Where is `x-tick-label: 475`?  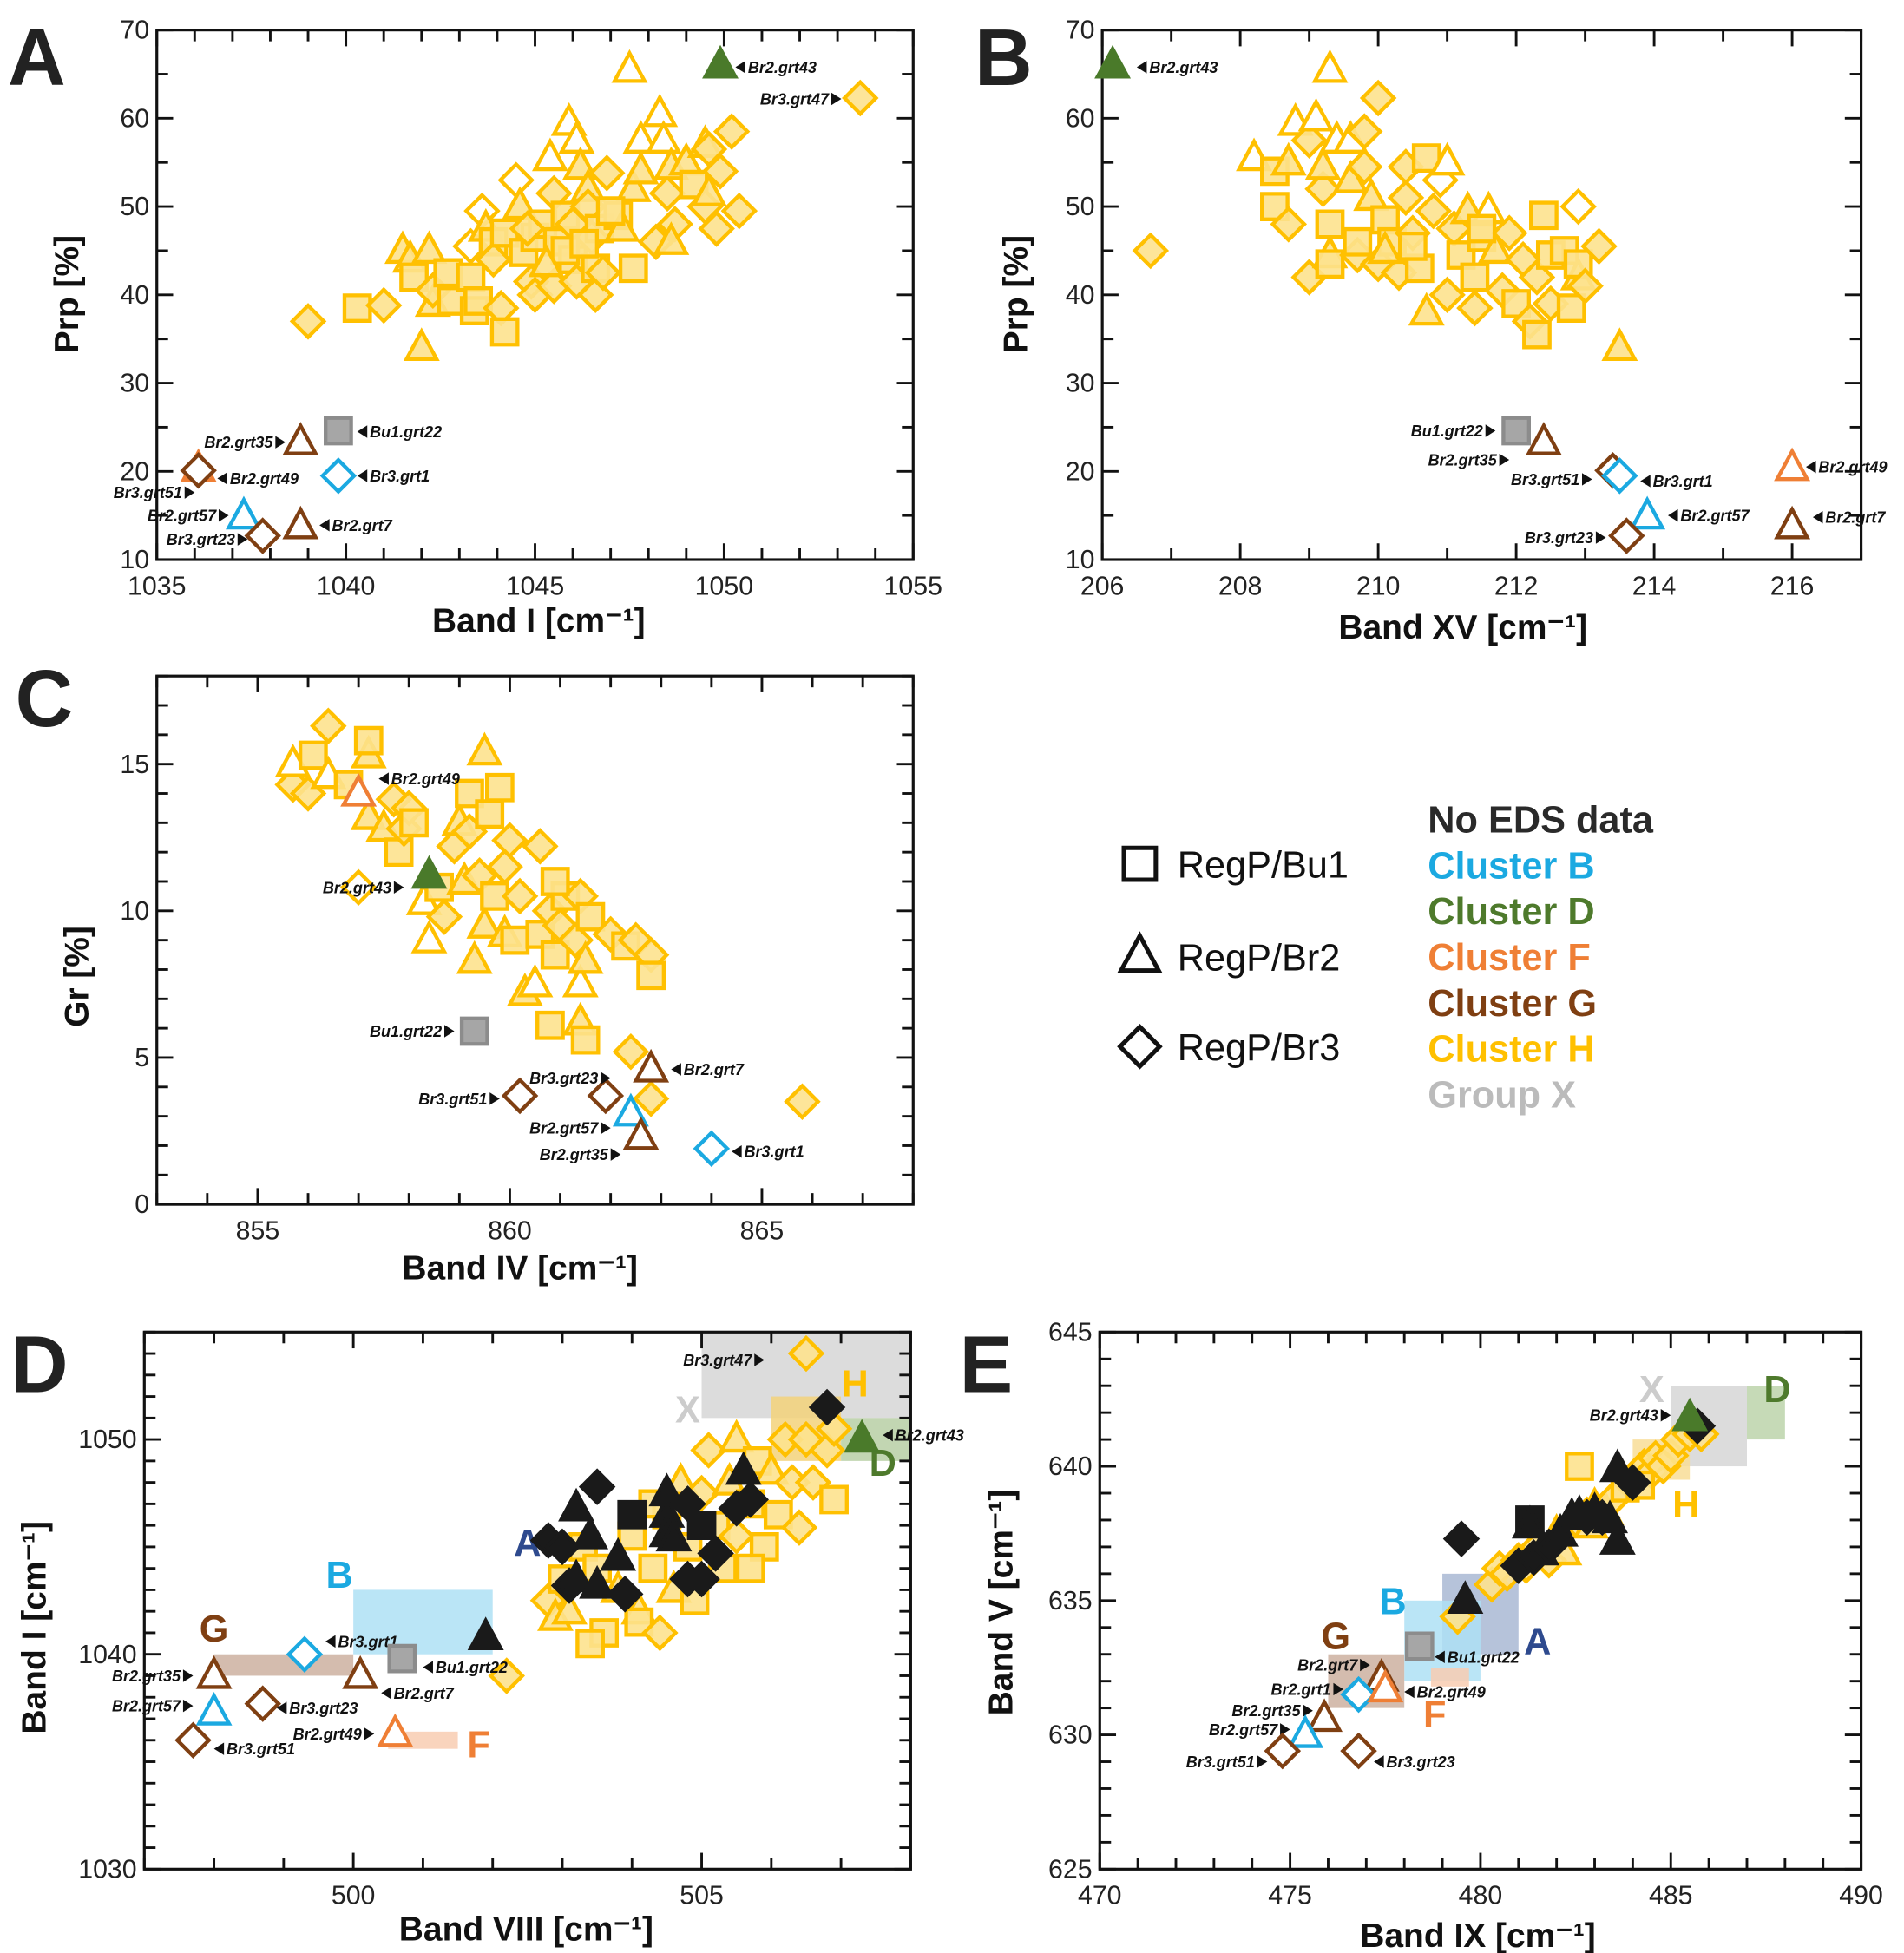 x-tick-label: 475 is located at coordinates (1290, 1896).